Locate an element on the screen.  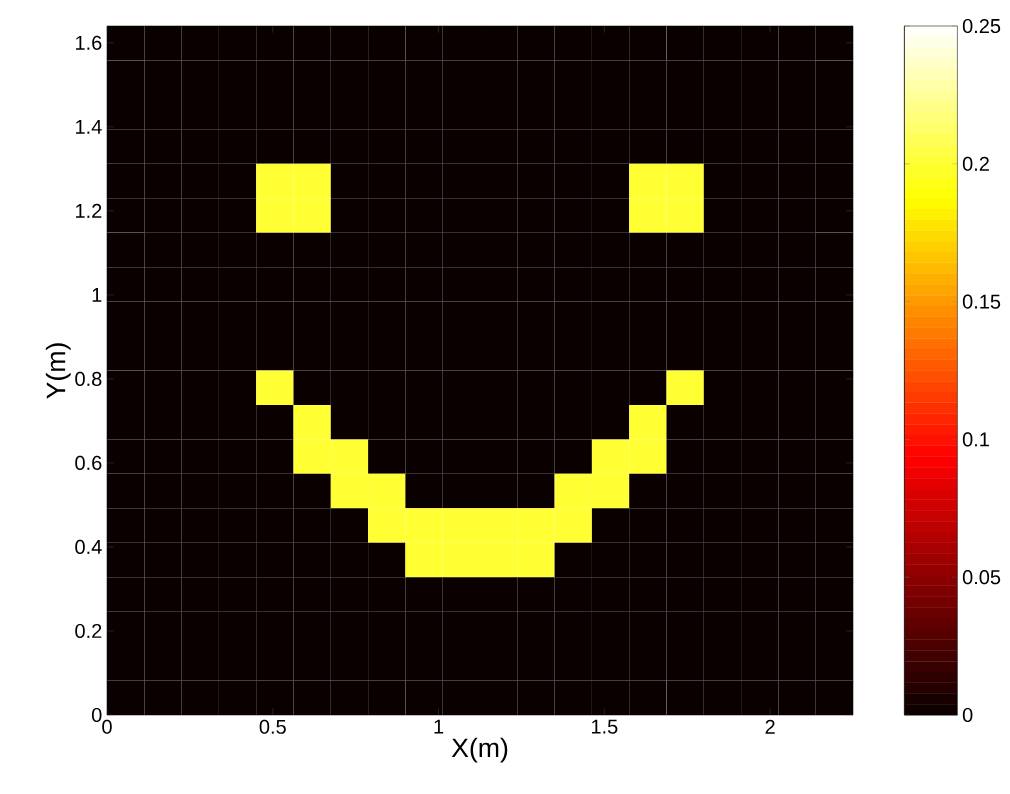
x-tick-label: 1 is located at coordinates (439, 726).